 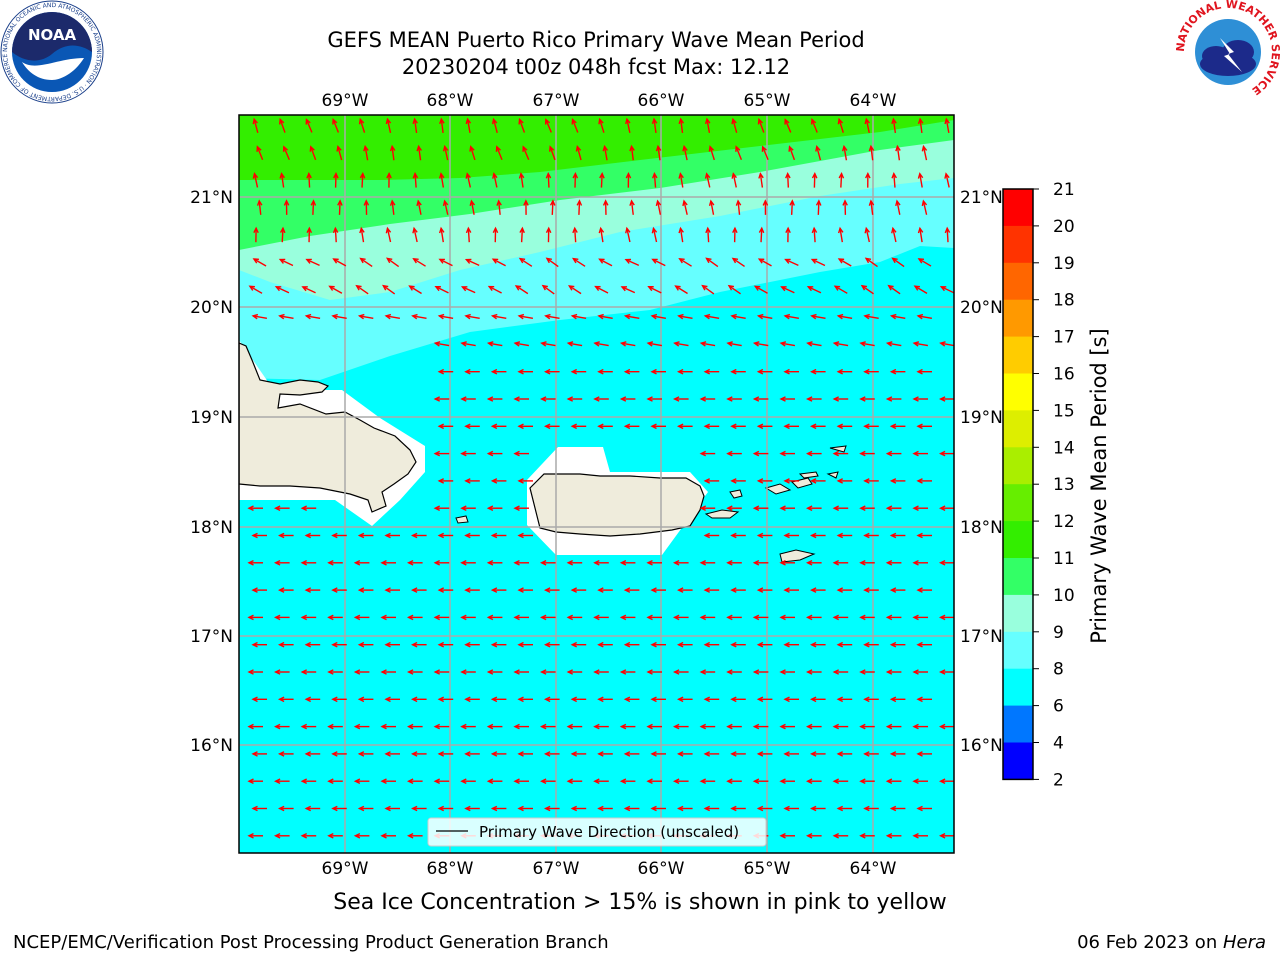 I want to click on colorbar-label: Primary Wave Mean Period [s], so click(x=1099, y=486).